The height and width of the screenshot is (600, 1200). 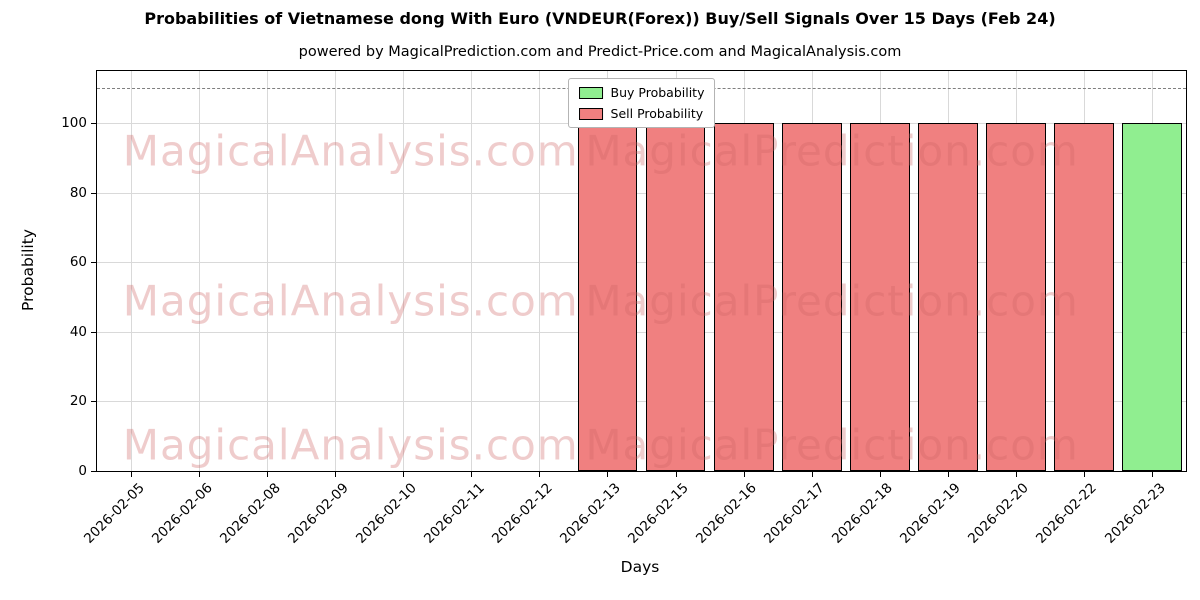 What do you see at coordinates (641, 103) in the screenshot?
I see `legend: Buy Probability Sell Probability` at bounding box center [641, 103].